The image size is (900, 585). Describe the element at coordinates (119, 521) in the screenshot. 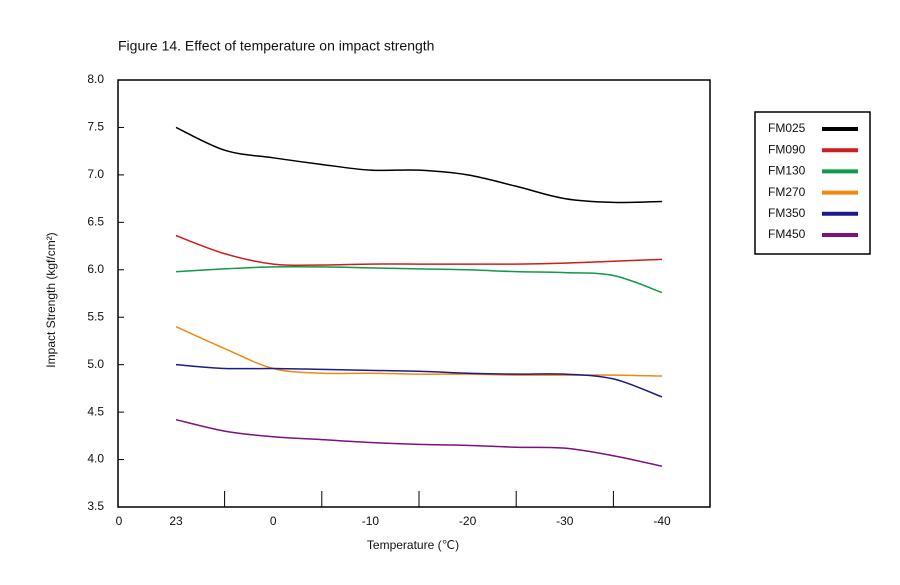

I see `x-origin-label: 0` at that location.